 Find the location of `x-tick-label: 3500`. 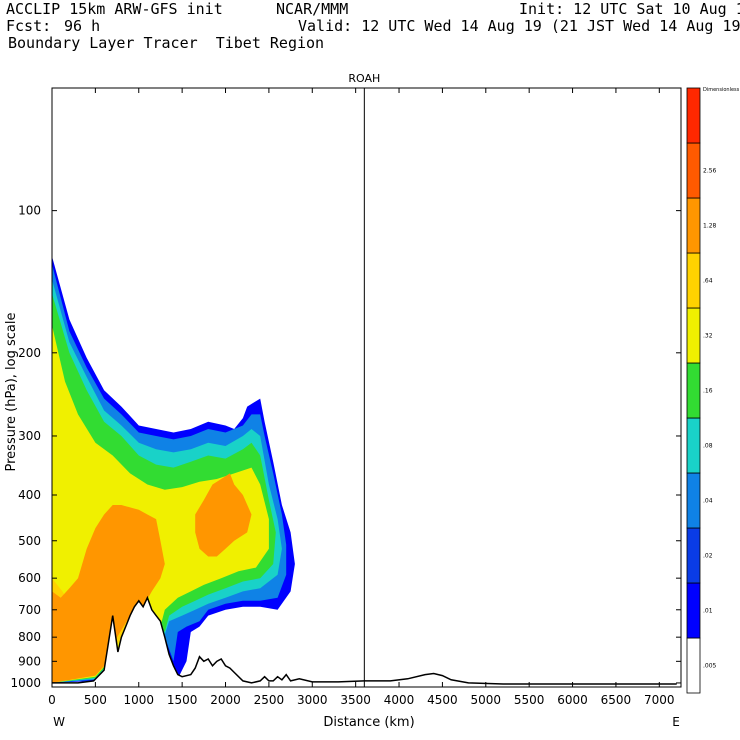

x-tick-label: 3500 is located at coordinates (355, 700).